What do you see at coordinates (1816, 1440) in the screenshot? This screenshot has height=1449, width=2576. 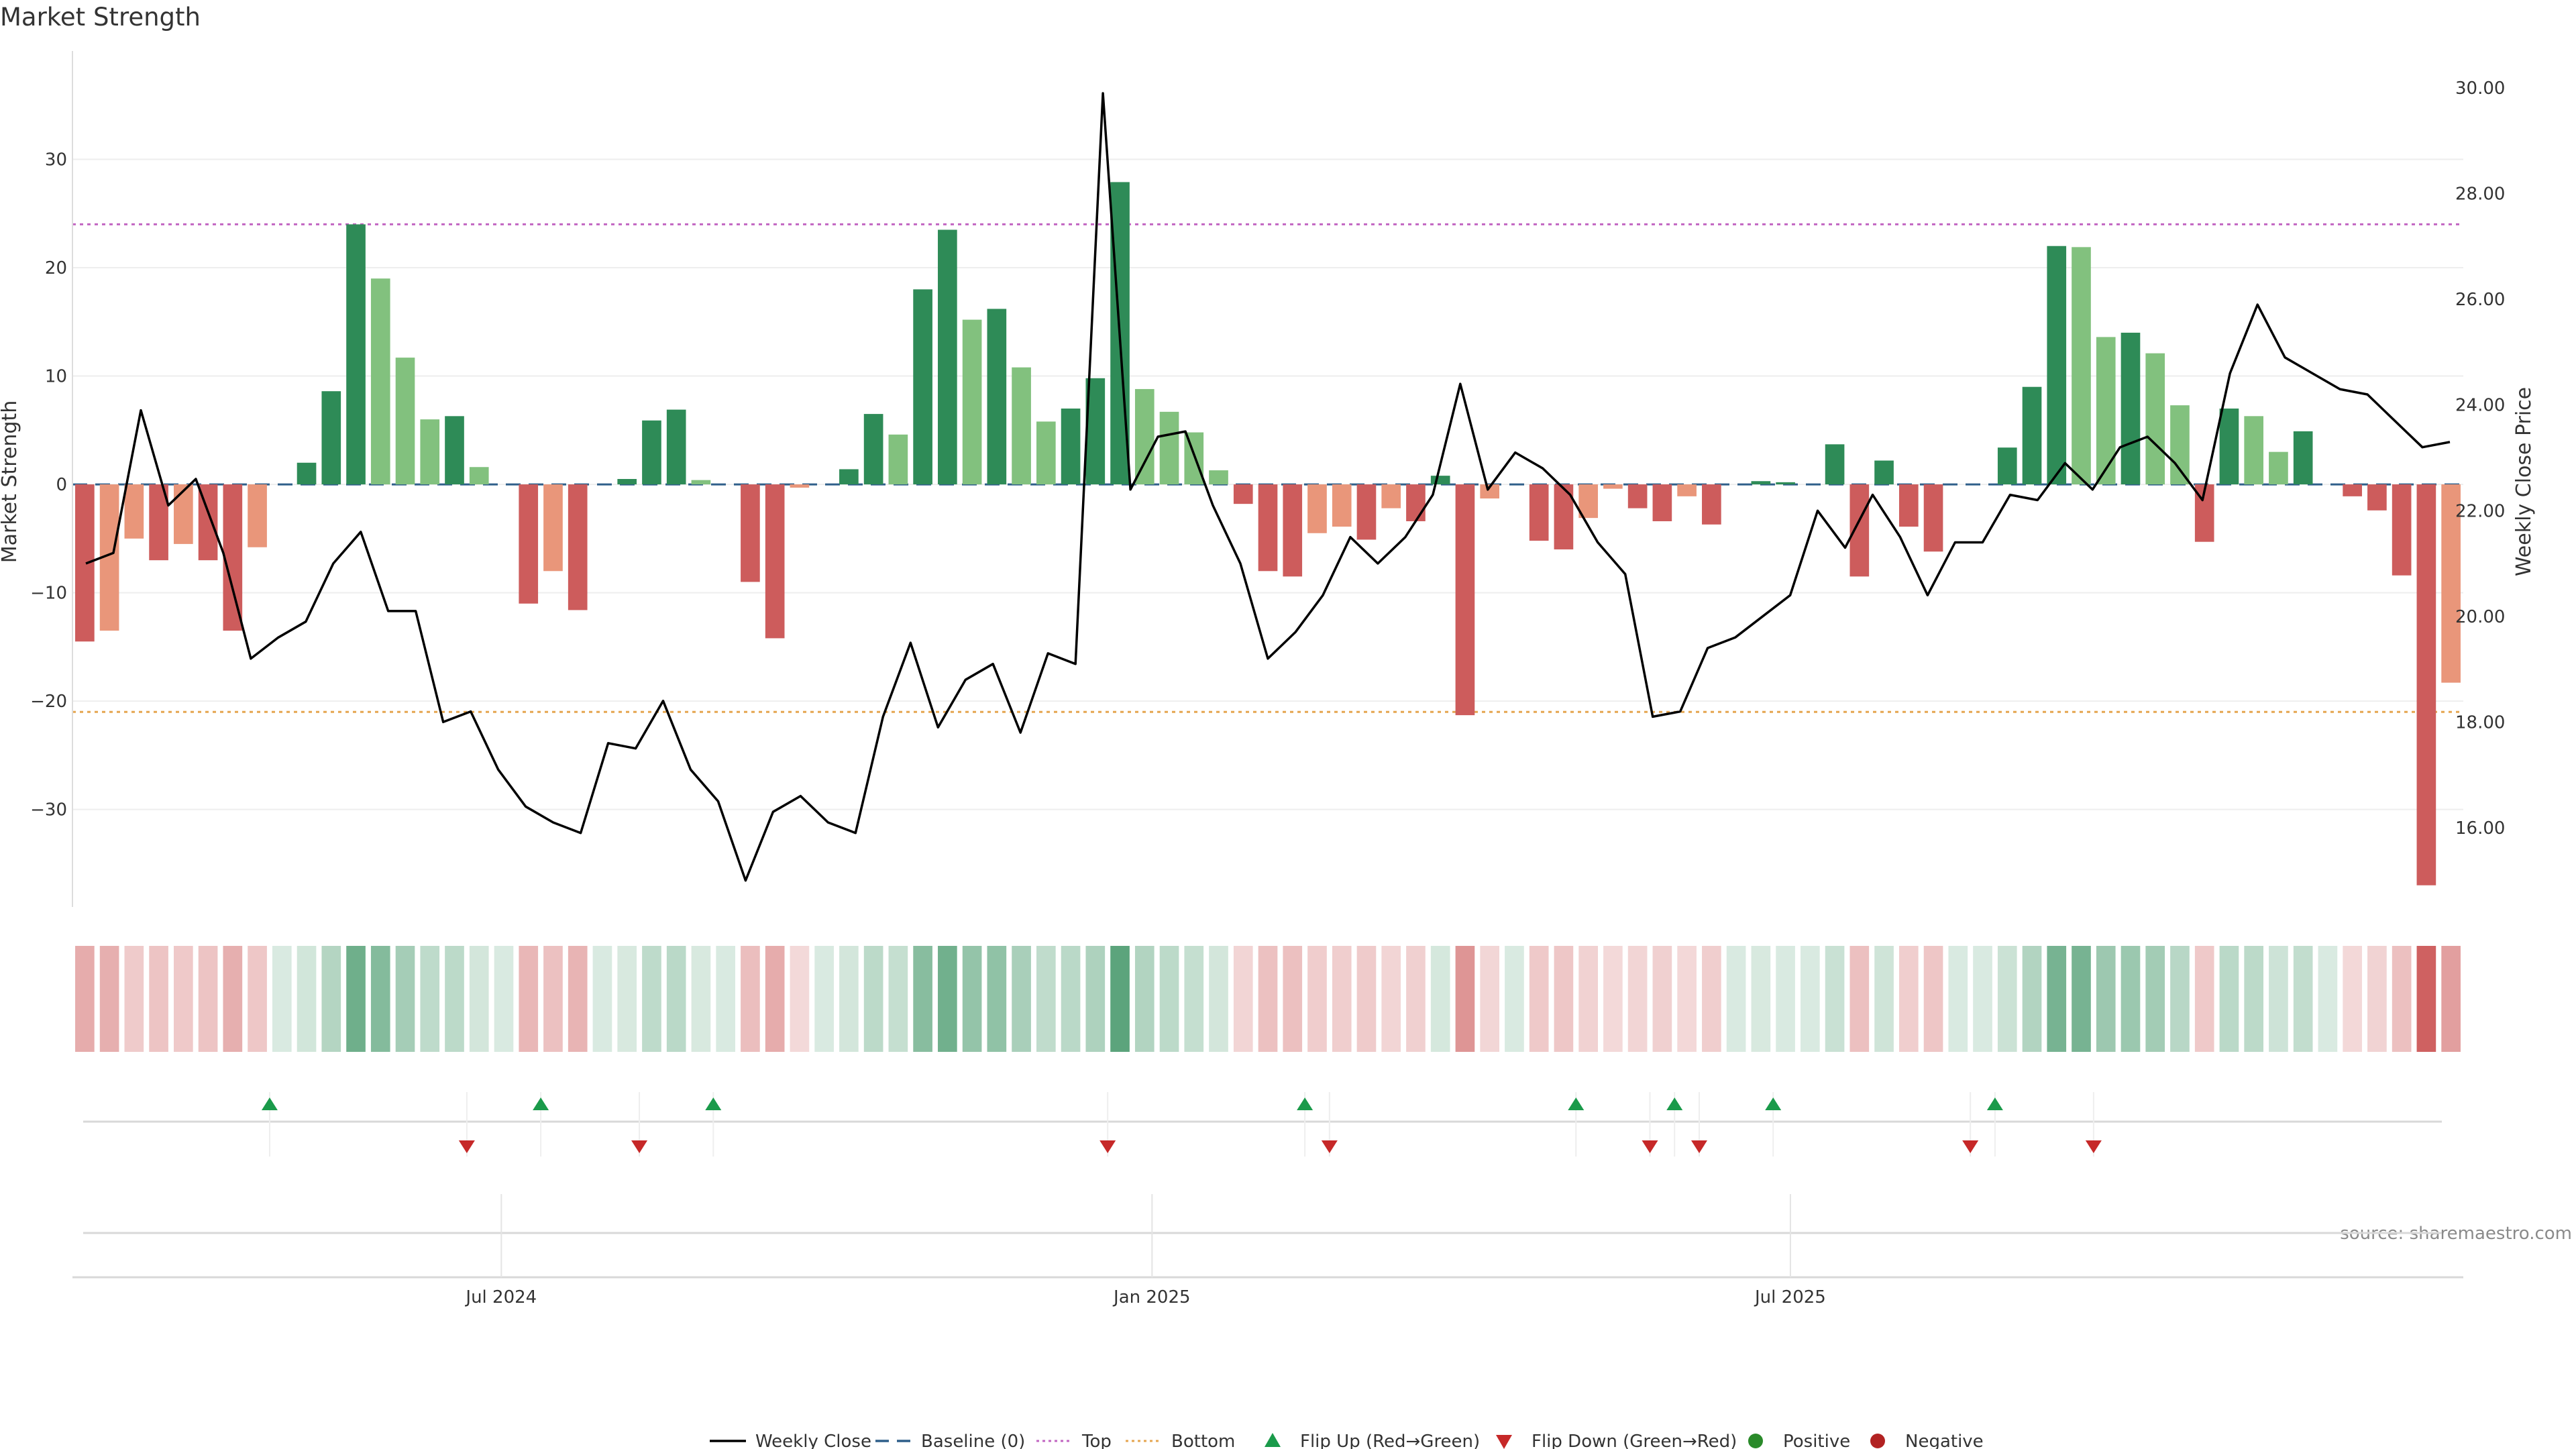 I see `legend-label: Positive` at bounding box center [1816, 1440].